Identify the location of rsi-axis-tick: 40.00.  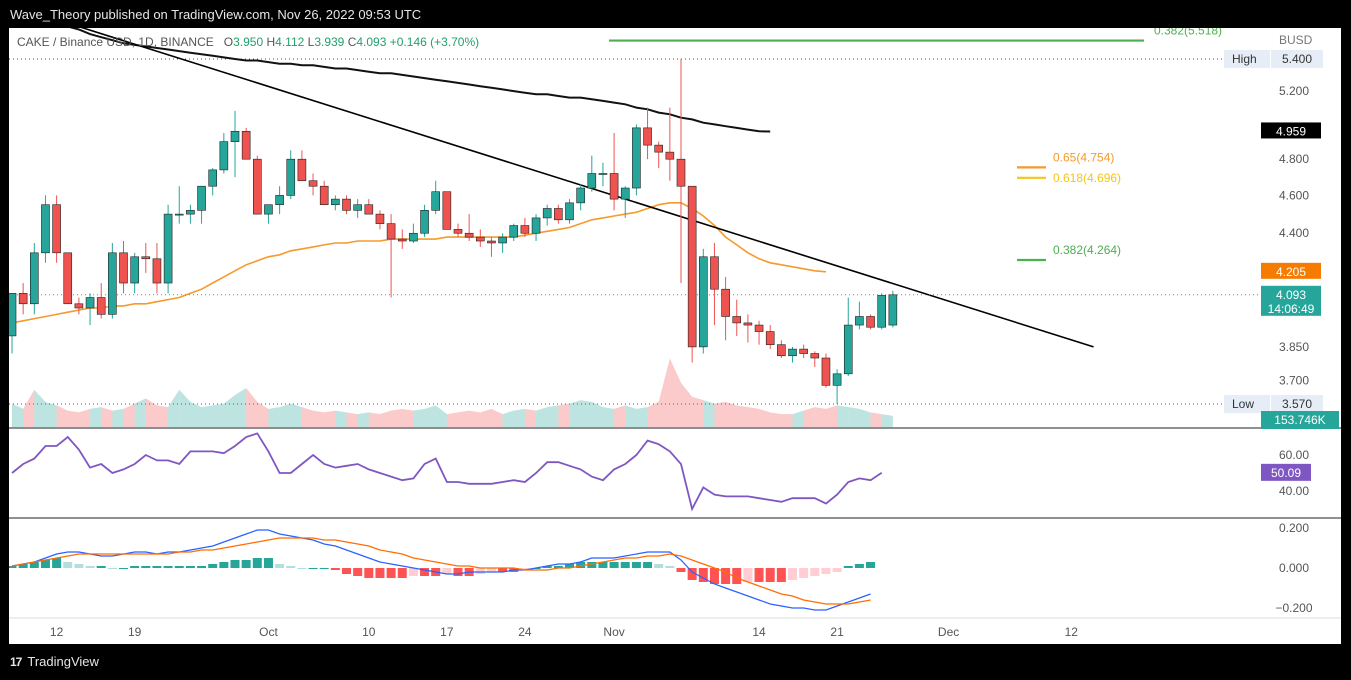
(1294, 491).